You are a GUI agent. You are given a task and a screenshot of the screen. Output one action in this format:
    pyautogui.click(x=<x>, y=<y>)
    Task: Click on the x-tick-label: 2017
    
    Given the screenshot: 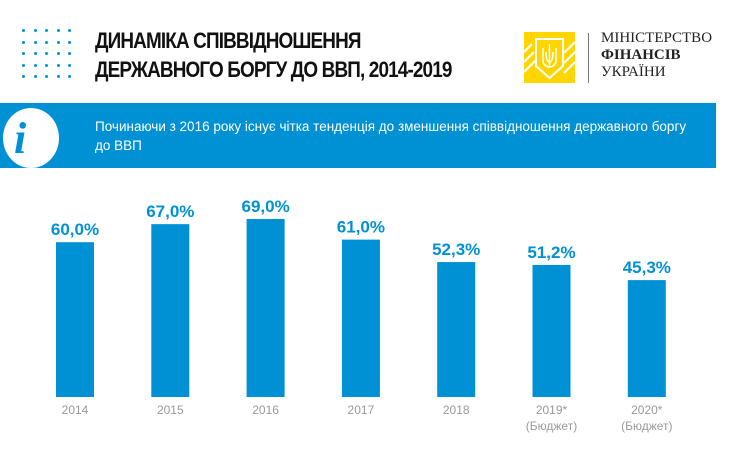 What is the action you would take?
    pyautogui.click(x=361, y=410)
    